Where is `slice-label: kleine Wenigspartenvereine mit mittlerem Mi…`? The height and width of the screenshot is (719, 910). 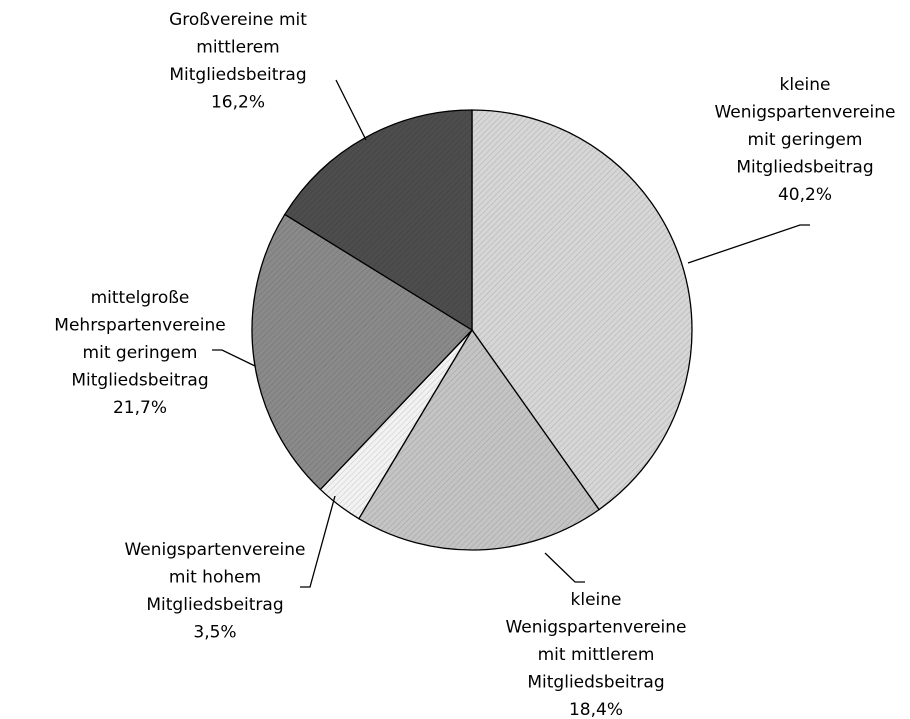
slice-label: kleine Wenigspartenvereine mit mittlerem Mi… is located at coordinates (595, 654).